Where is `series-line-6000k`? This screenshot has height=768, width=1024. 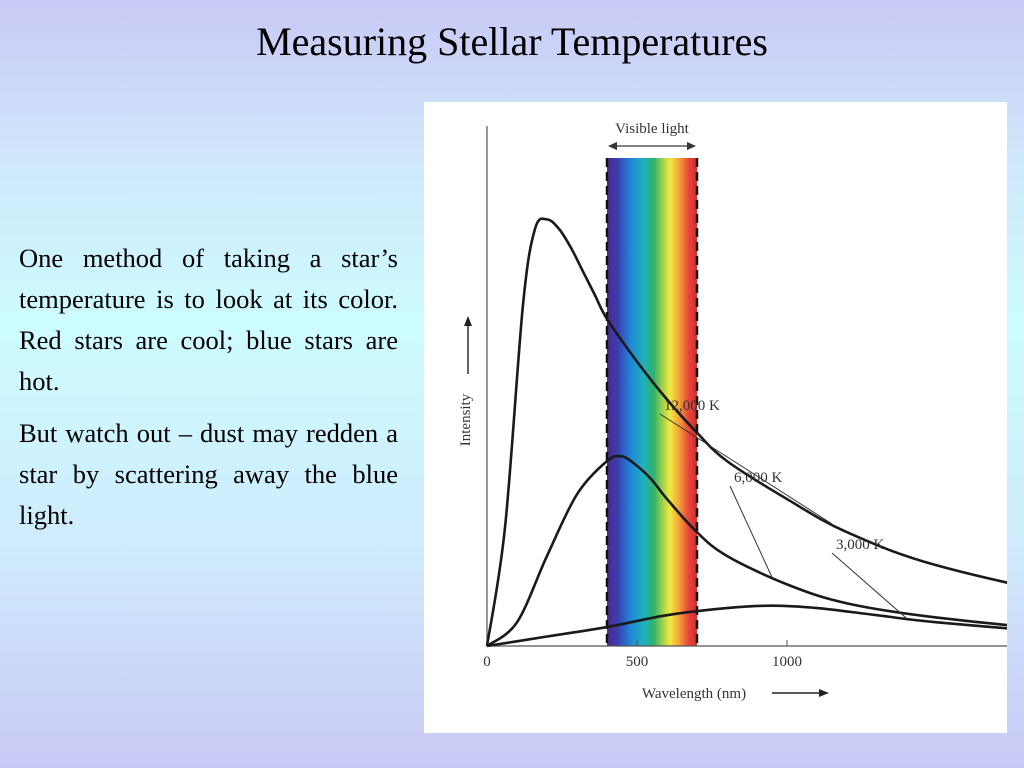
series-line-6000k is located at coordinates (746, 551).